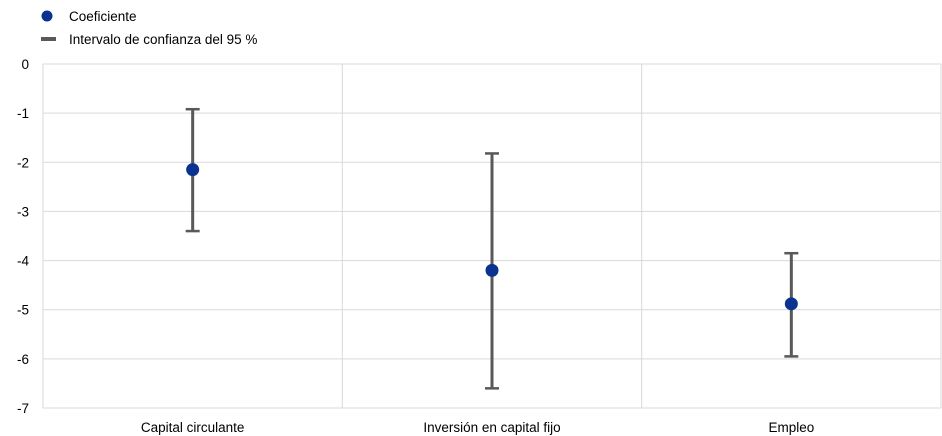  I want to click on legend-ci-label: Intervalo de confianza del 95 %, so click(163, 39).